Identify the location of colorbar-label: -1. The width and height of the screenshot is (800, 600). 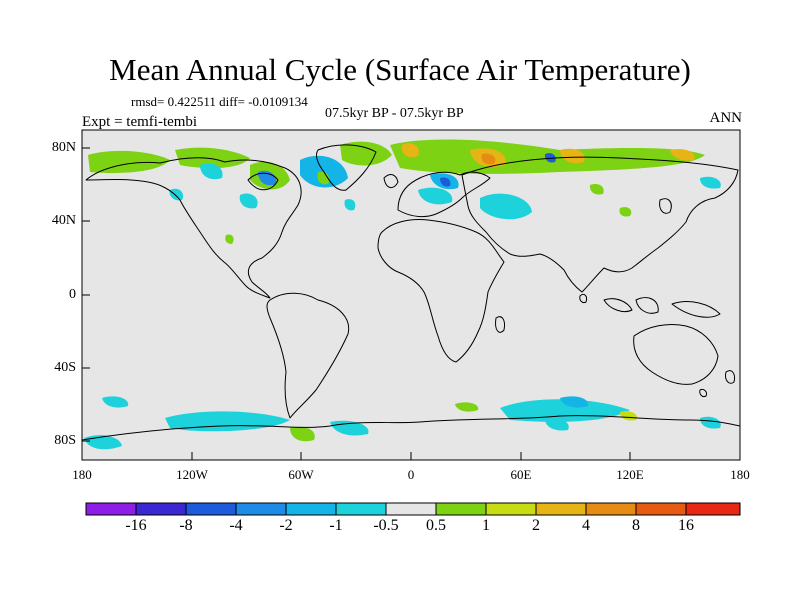
(336, 525).